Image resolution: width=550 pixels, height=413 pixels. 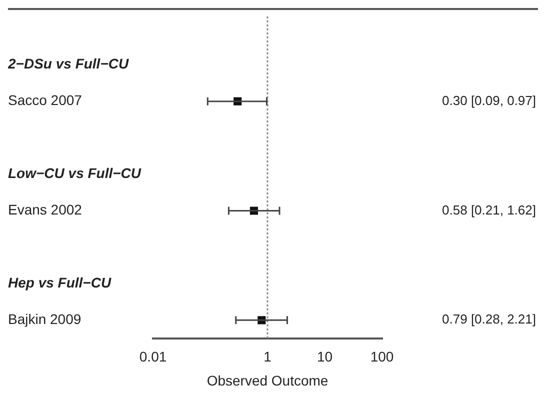 I want to click on x-tick-label: 100, so click(x=382, y=356).